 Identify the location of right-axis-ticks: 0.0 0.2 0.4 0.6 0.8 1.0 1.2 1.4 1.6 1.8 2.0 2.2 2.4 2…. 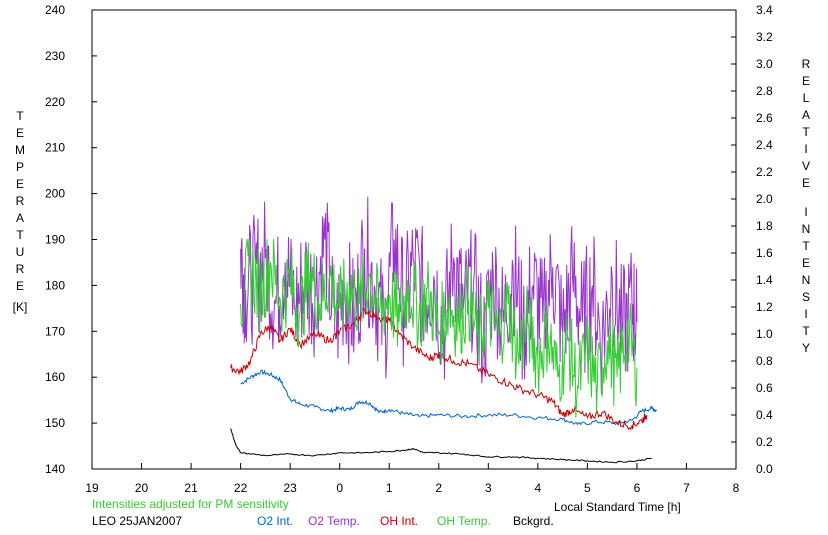
(752, 239).